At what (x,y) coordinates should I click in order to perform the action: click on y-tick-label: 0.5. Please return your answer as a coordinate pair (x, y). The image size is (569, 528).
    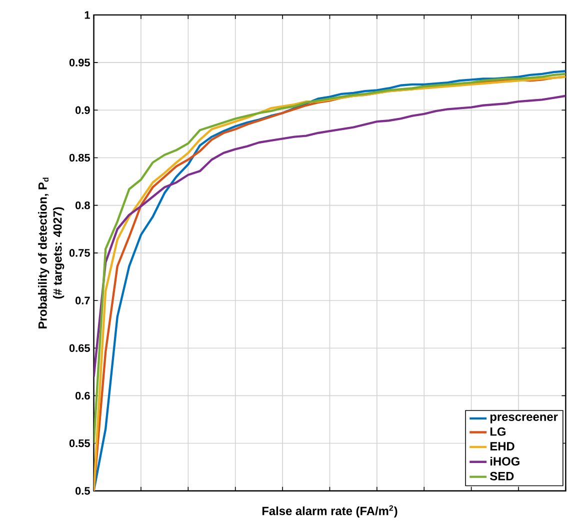
    Looking at the image, I should click on (83, 491).